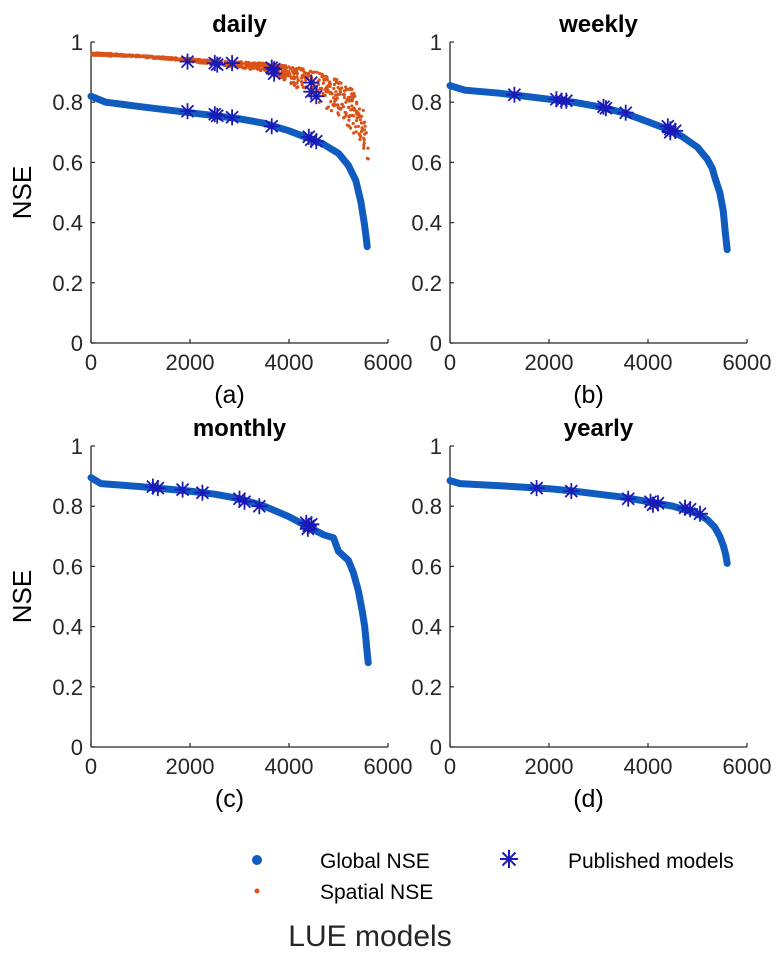 The width and height of the screenshot is (782, 956). Describe the element at coordinates (229, 799) in the screenshot. I see `panel-label: (c)` at that location.